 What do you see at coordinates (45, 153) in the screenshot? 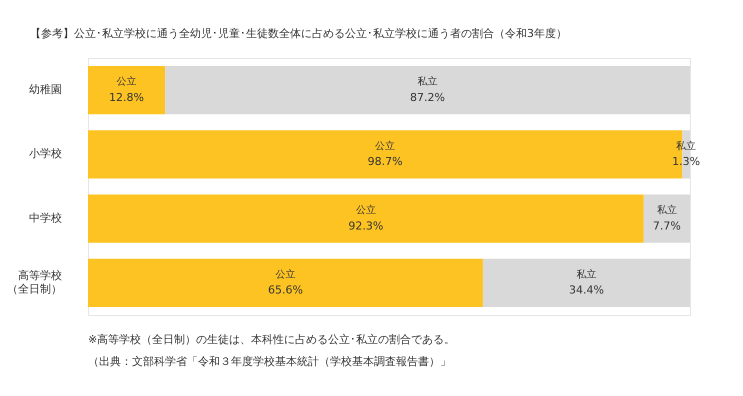
I see `y-tick-label: 小学校` at bounding box center [45, 153].